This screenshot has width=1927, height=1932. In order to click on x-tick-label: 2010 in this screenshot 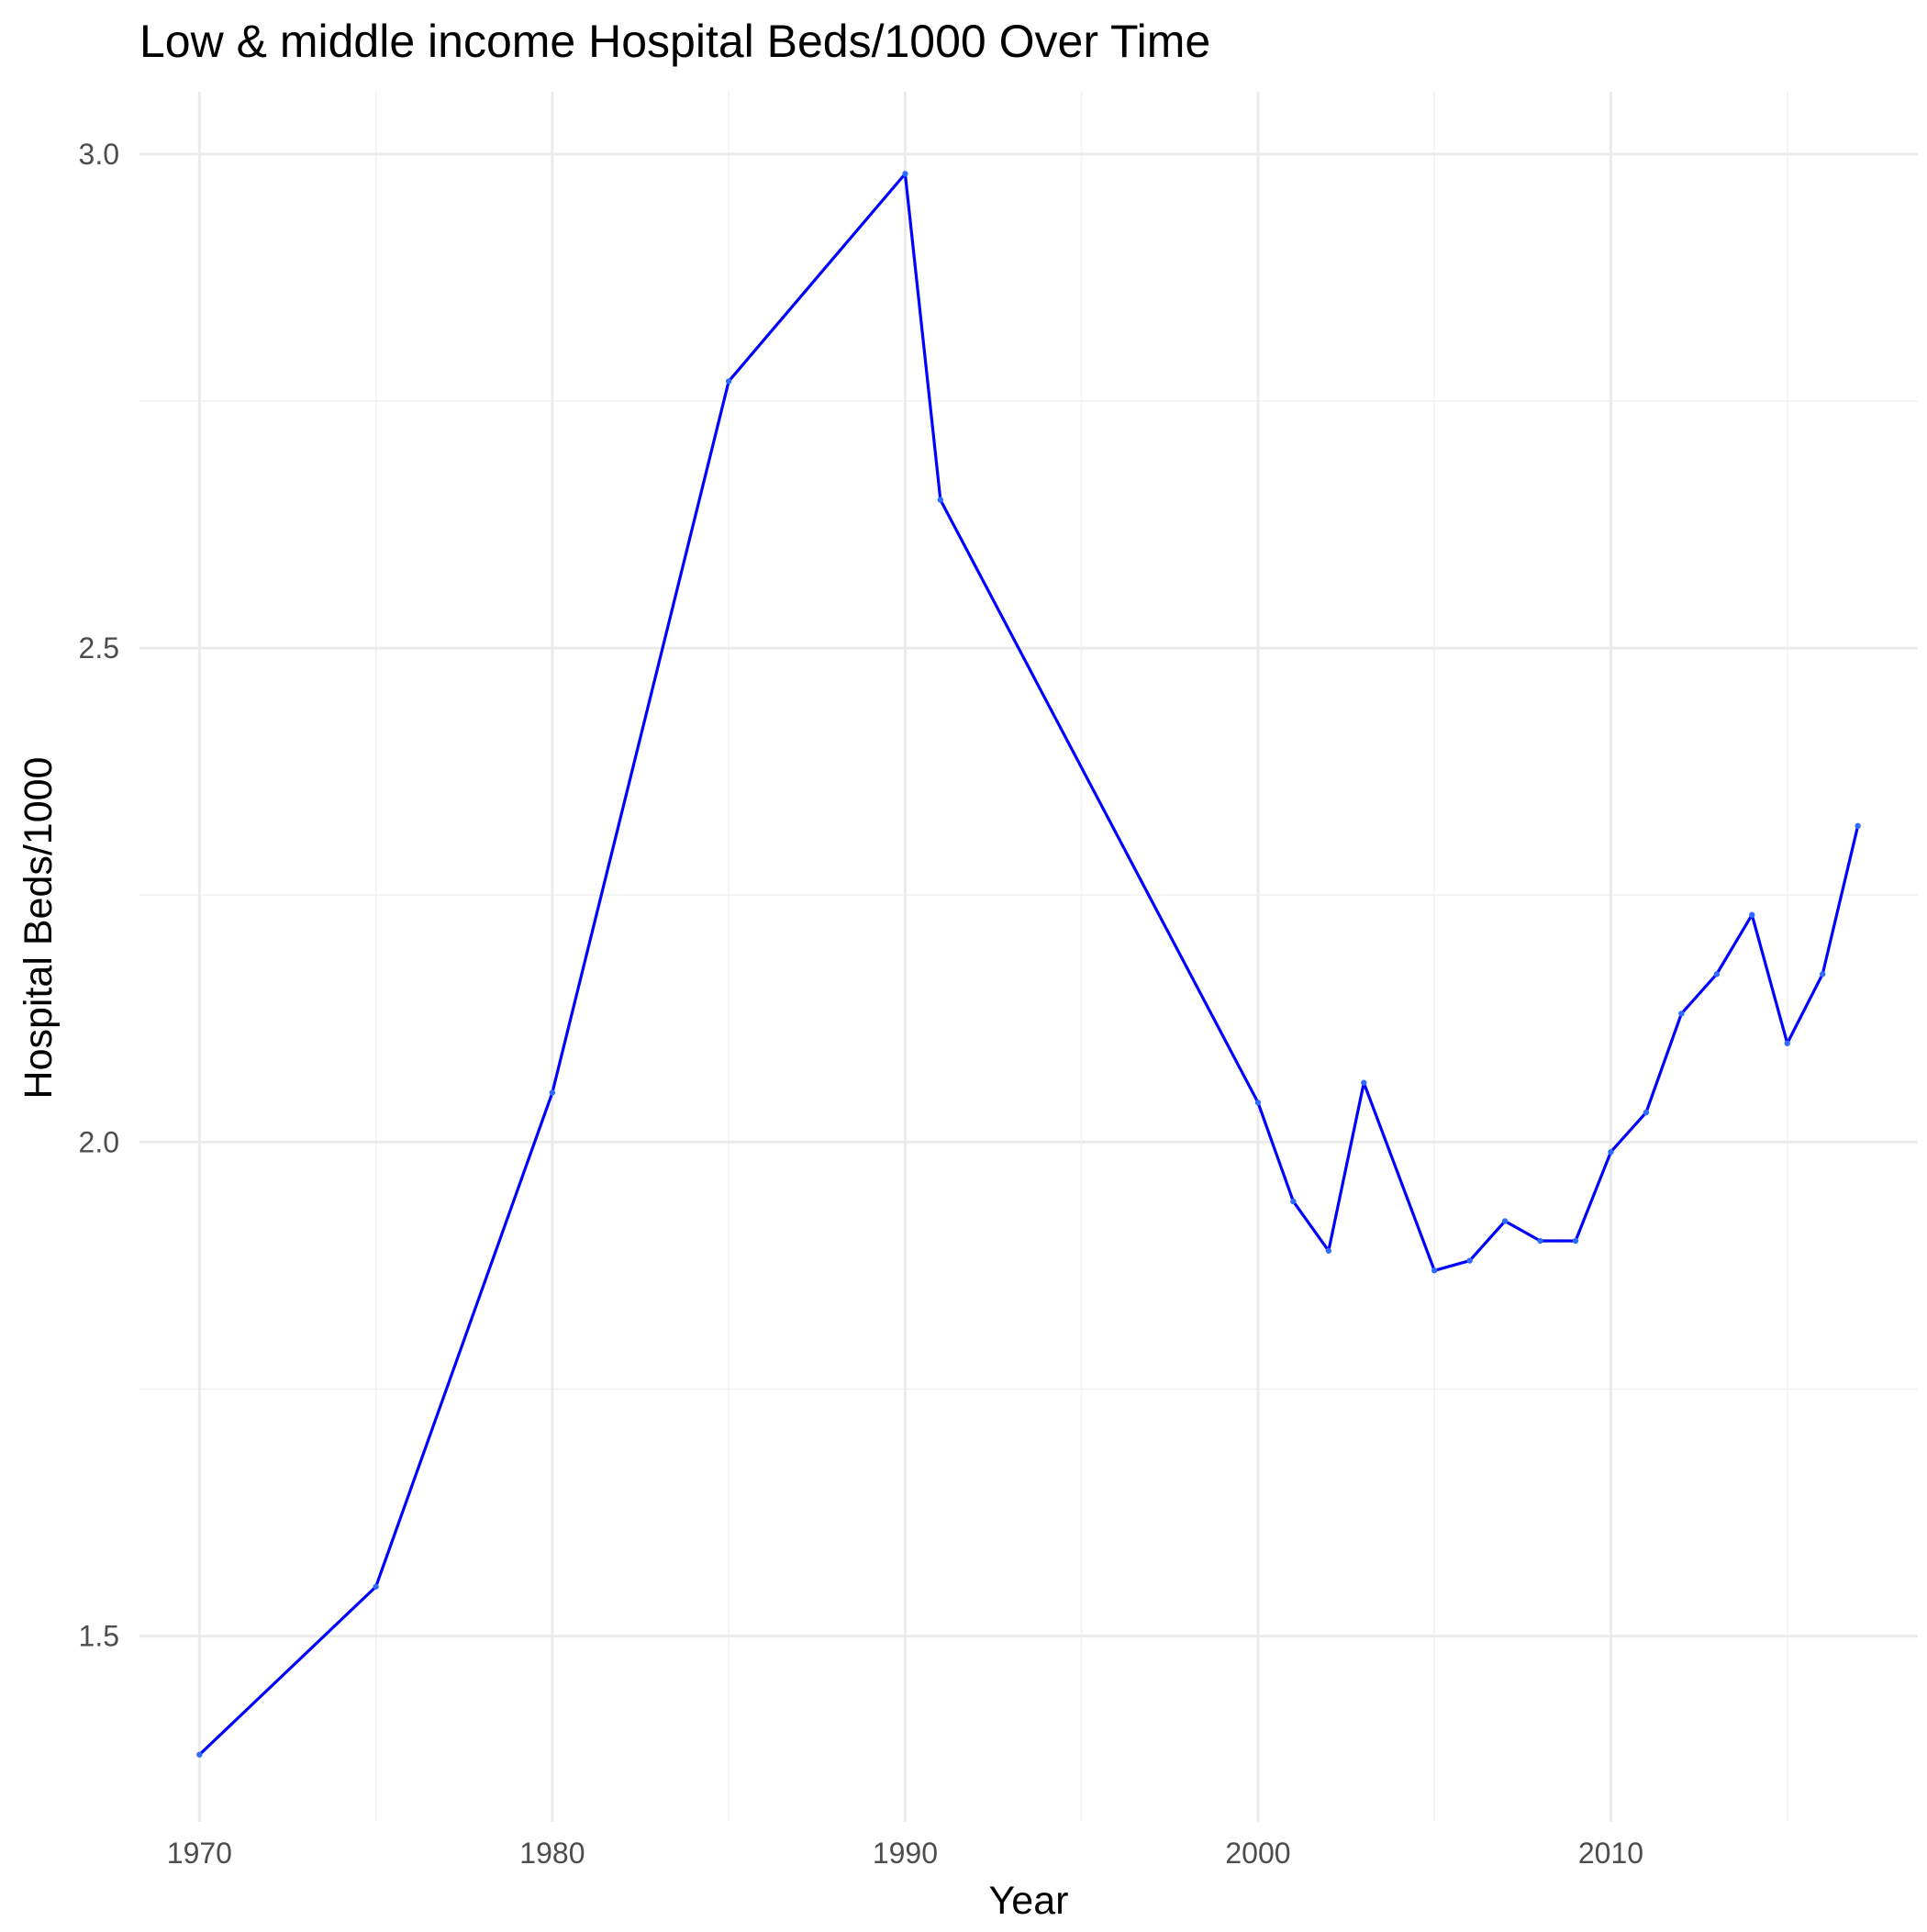, I will do `click(1610, 1853)`.